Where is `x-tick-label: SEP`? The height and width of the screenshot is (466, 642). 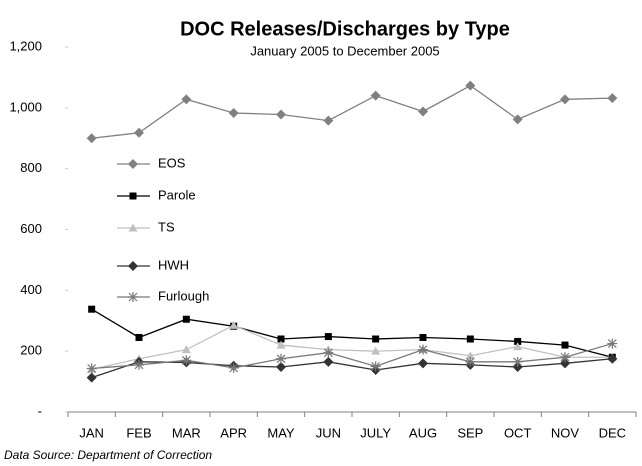
x-tick-label: SEP is located at coordinates (470, 432).